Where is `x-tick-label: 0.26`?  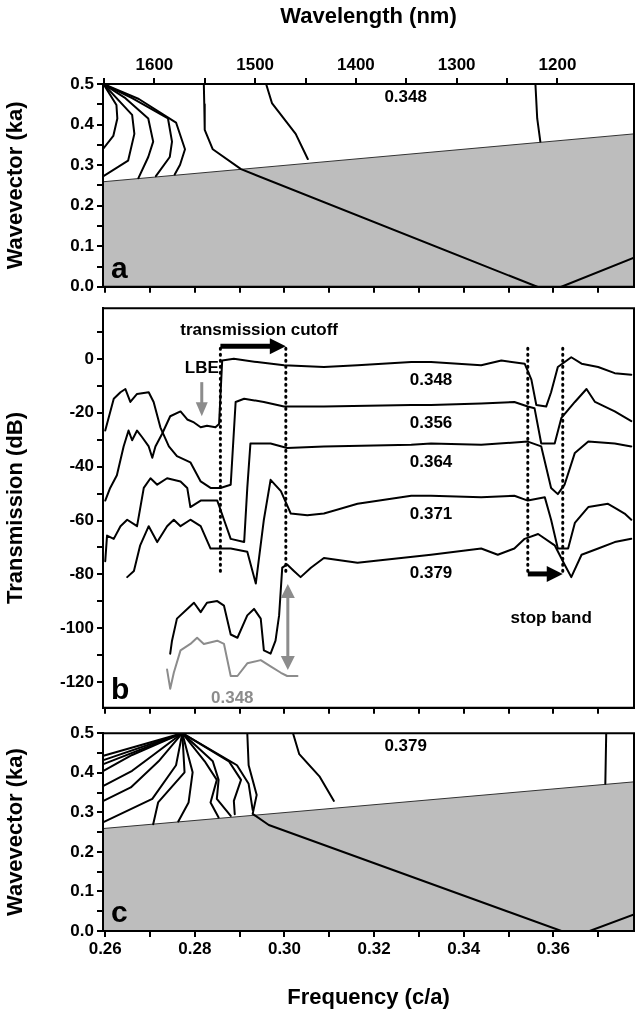
x-tick-label: 0.26 is located at coordinates (105, 948).